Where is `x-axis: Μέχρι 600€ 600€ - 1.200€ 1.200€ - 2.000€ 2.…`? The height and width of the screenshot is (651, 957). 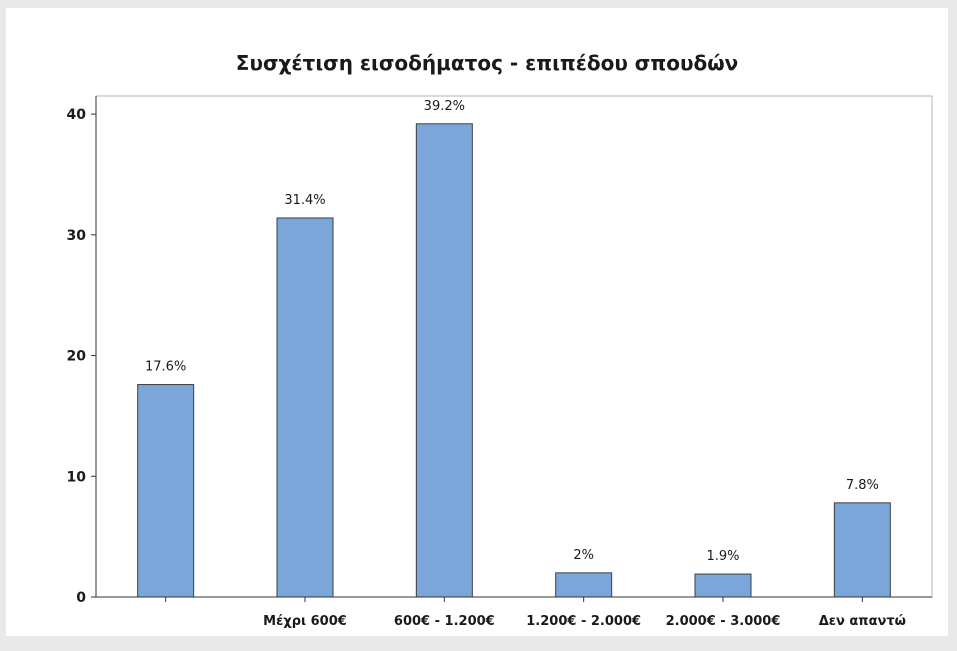
x-axis: Μέχρι 600€ 600€ - 1.200€ 1.200€ - 2.000€ 2.… is located at coordinates (535, 613).